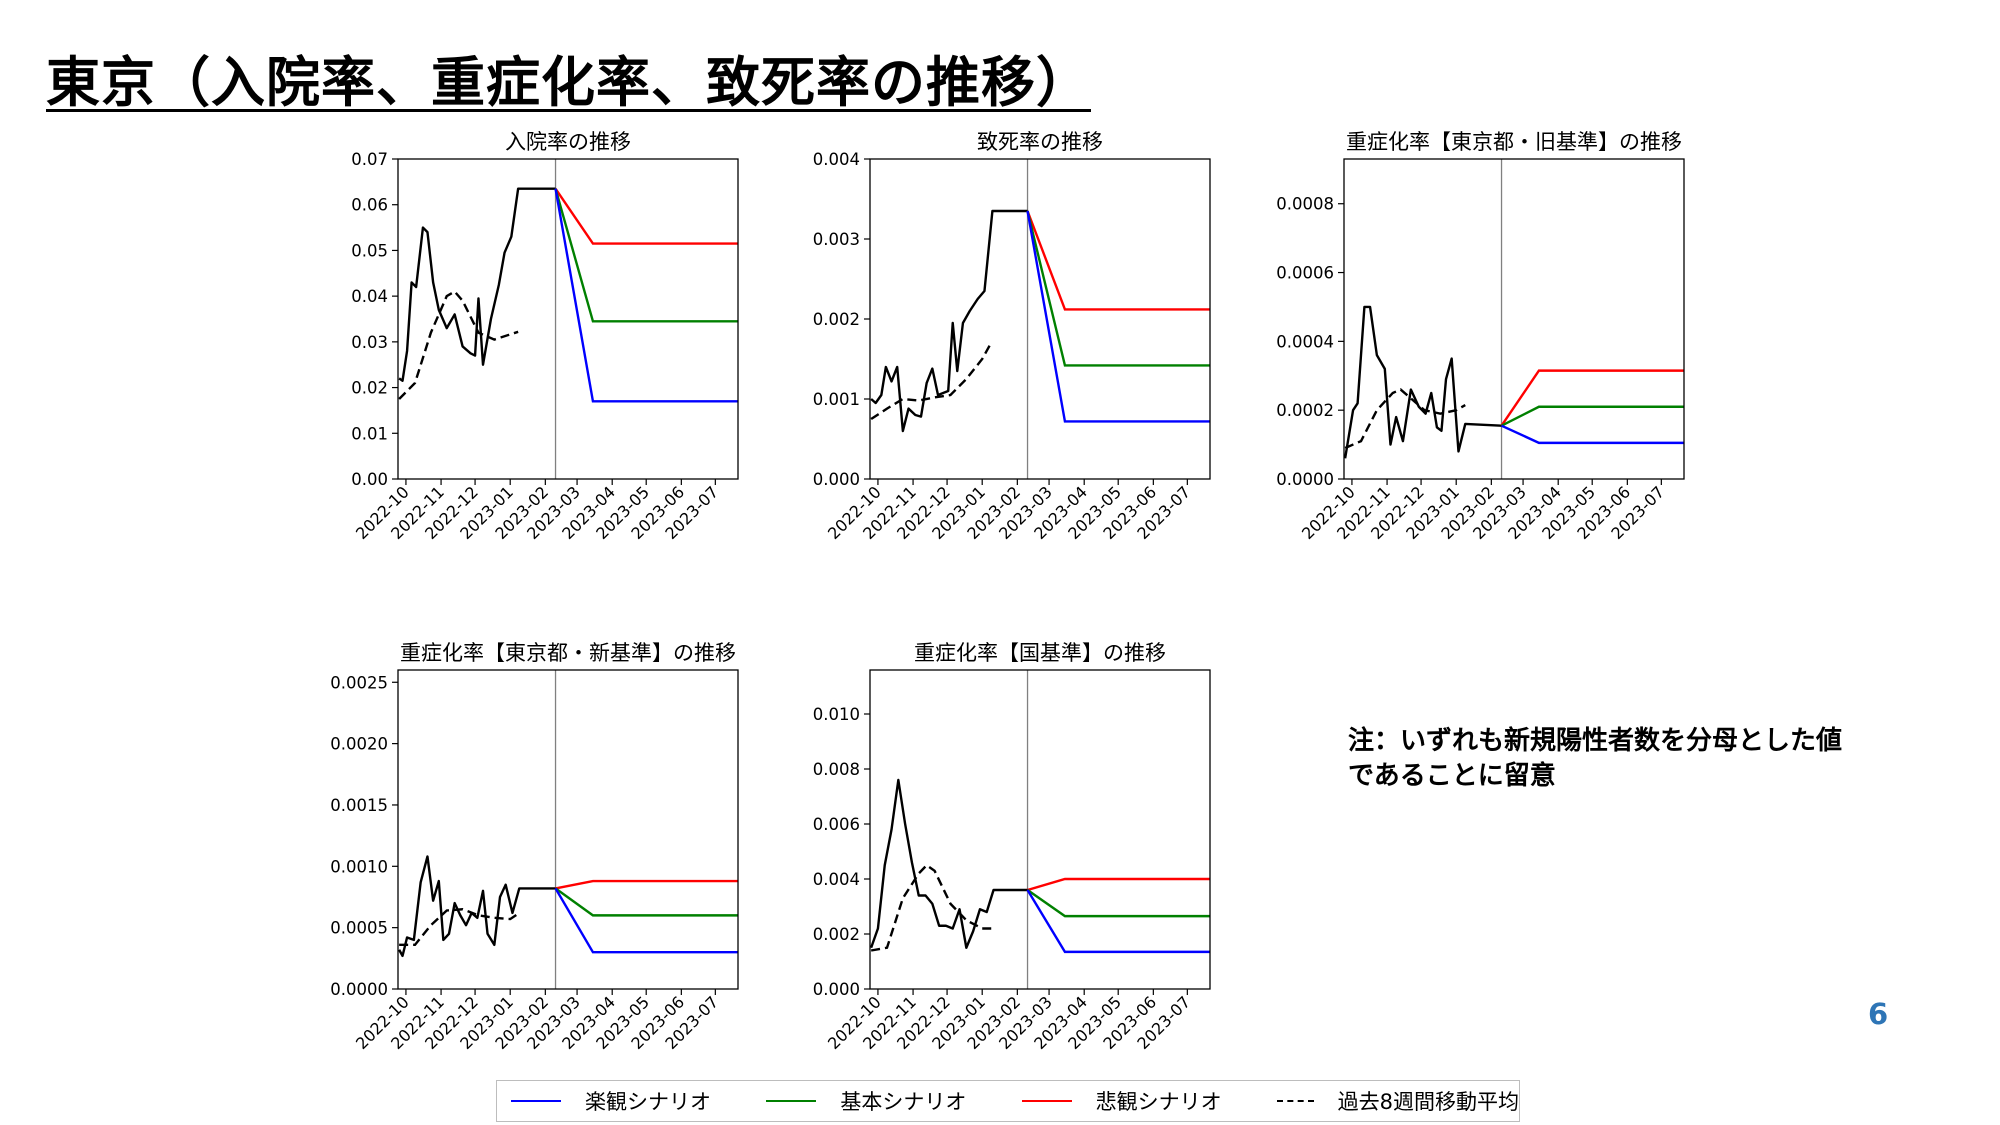  Describe the element at coordinates (359, 866) in the screenshot. I see `y-tick-label: 0.0010` at that location.